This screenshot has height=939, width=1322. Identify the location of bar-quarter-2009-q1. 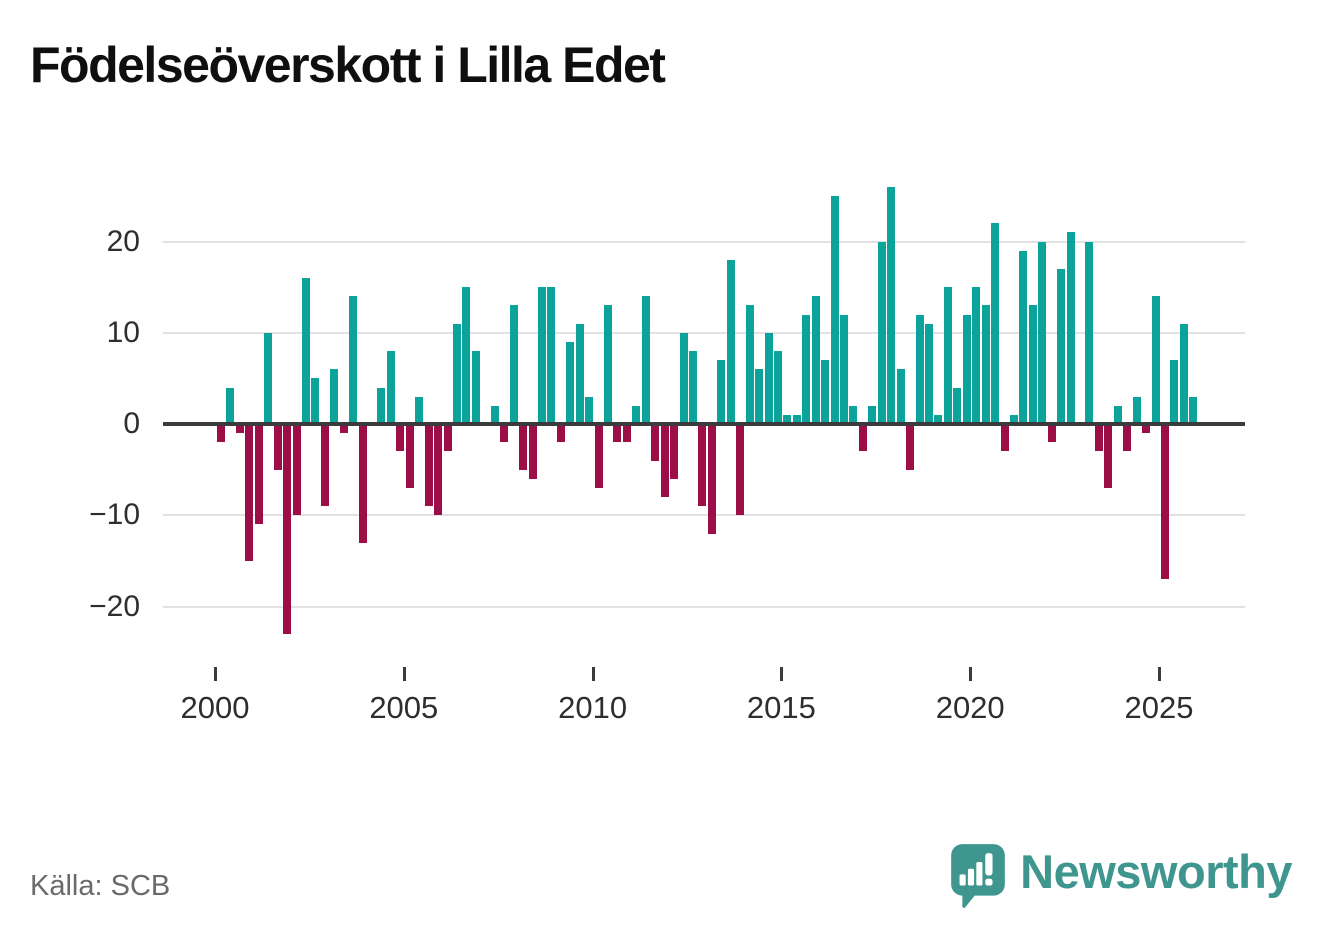
(560, 433).